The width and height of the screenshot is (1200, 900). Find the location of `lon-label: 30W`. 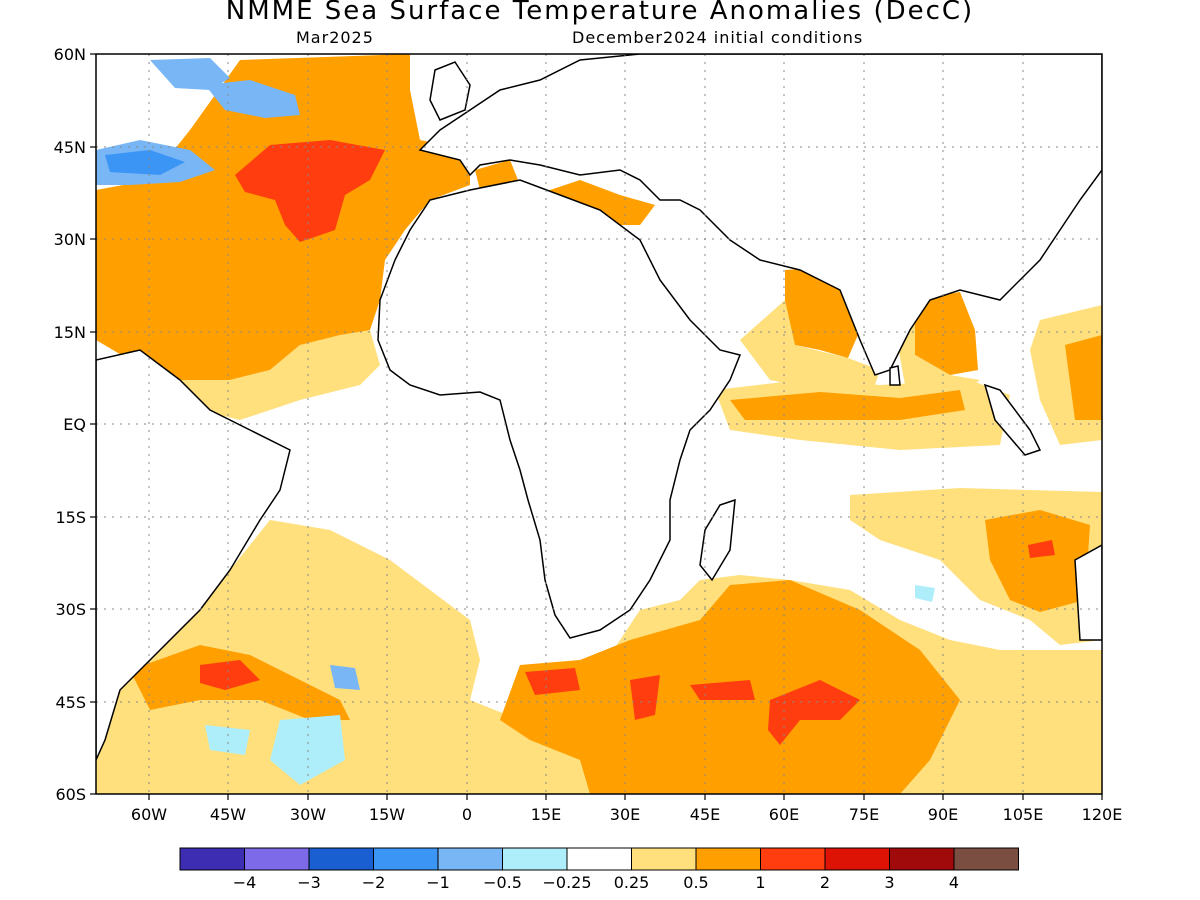

lon-label: 30W is located at coordinates (308, 814).